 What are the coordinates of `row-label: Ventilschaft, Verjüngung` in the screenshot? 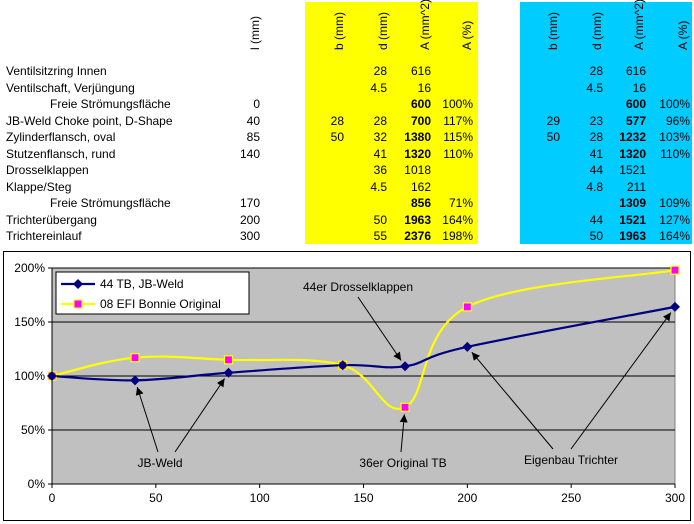 It's located at (70, 87).